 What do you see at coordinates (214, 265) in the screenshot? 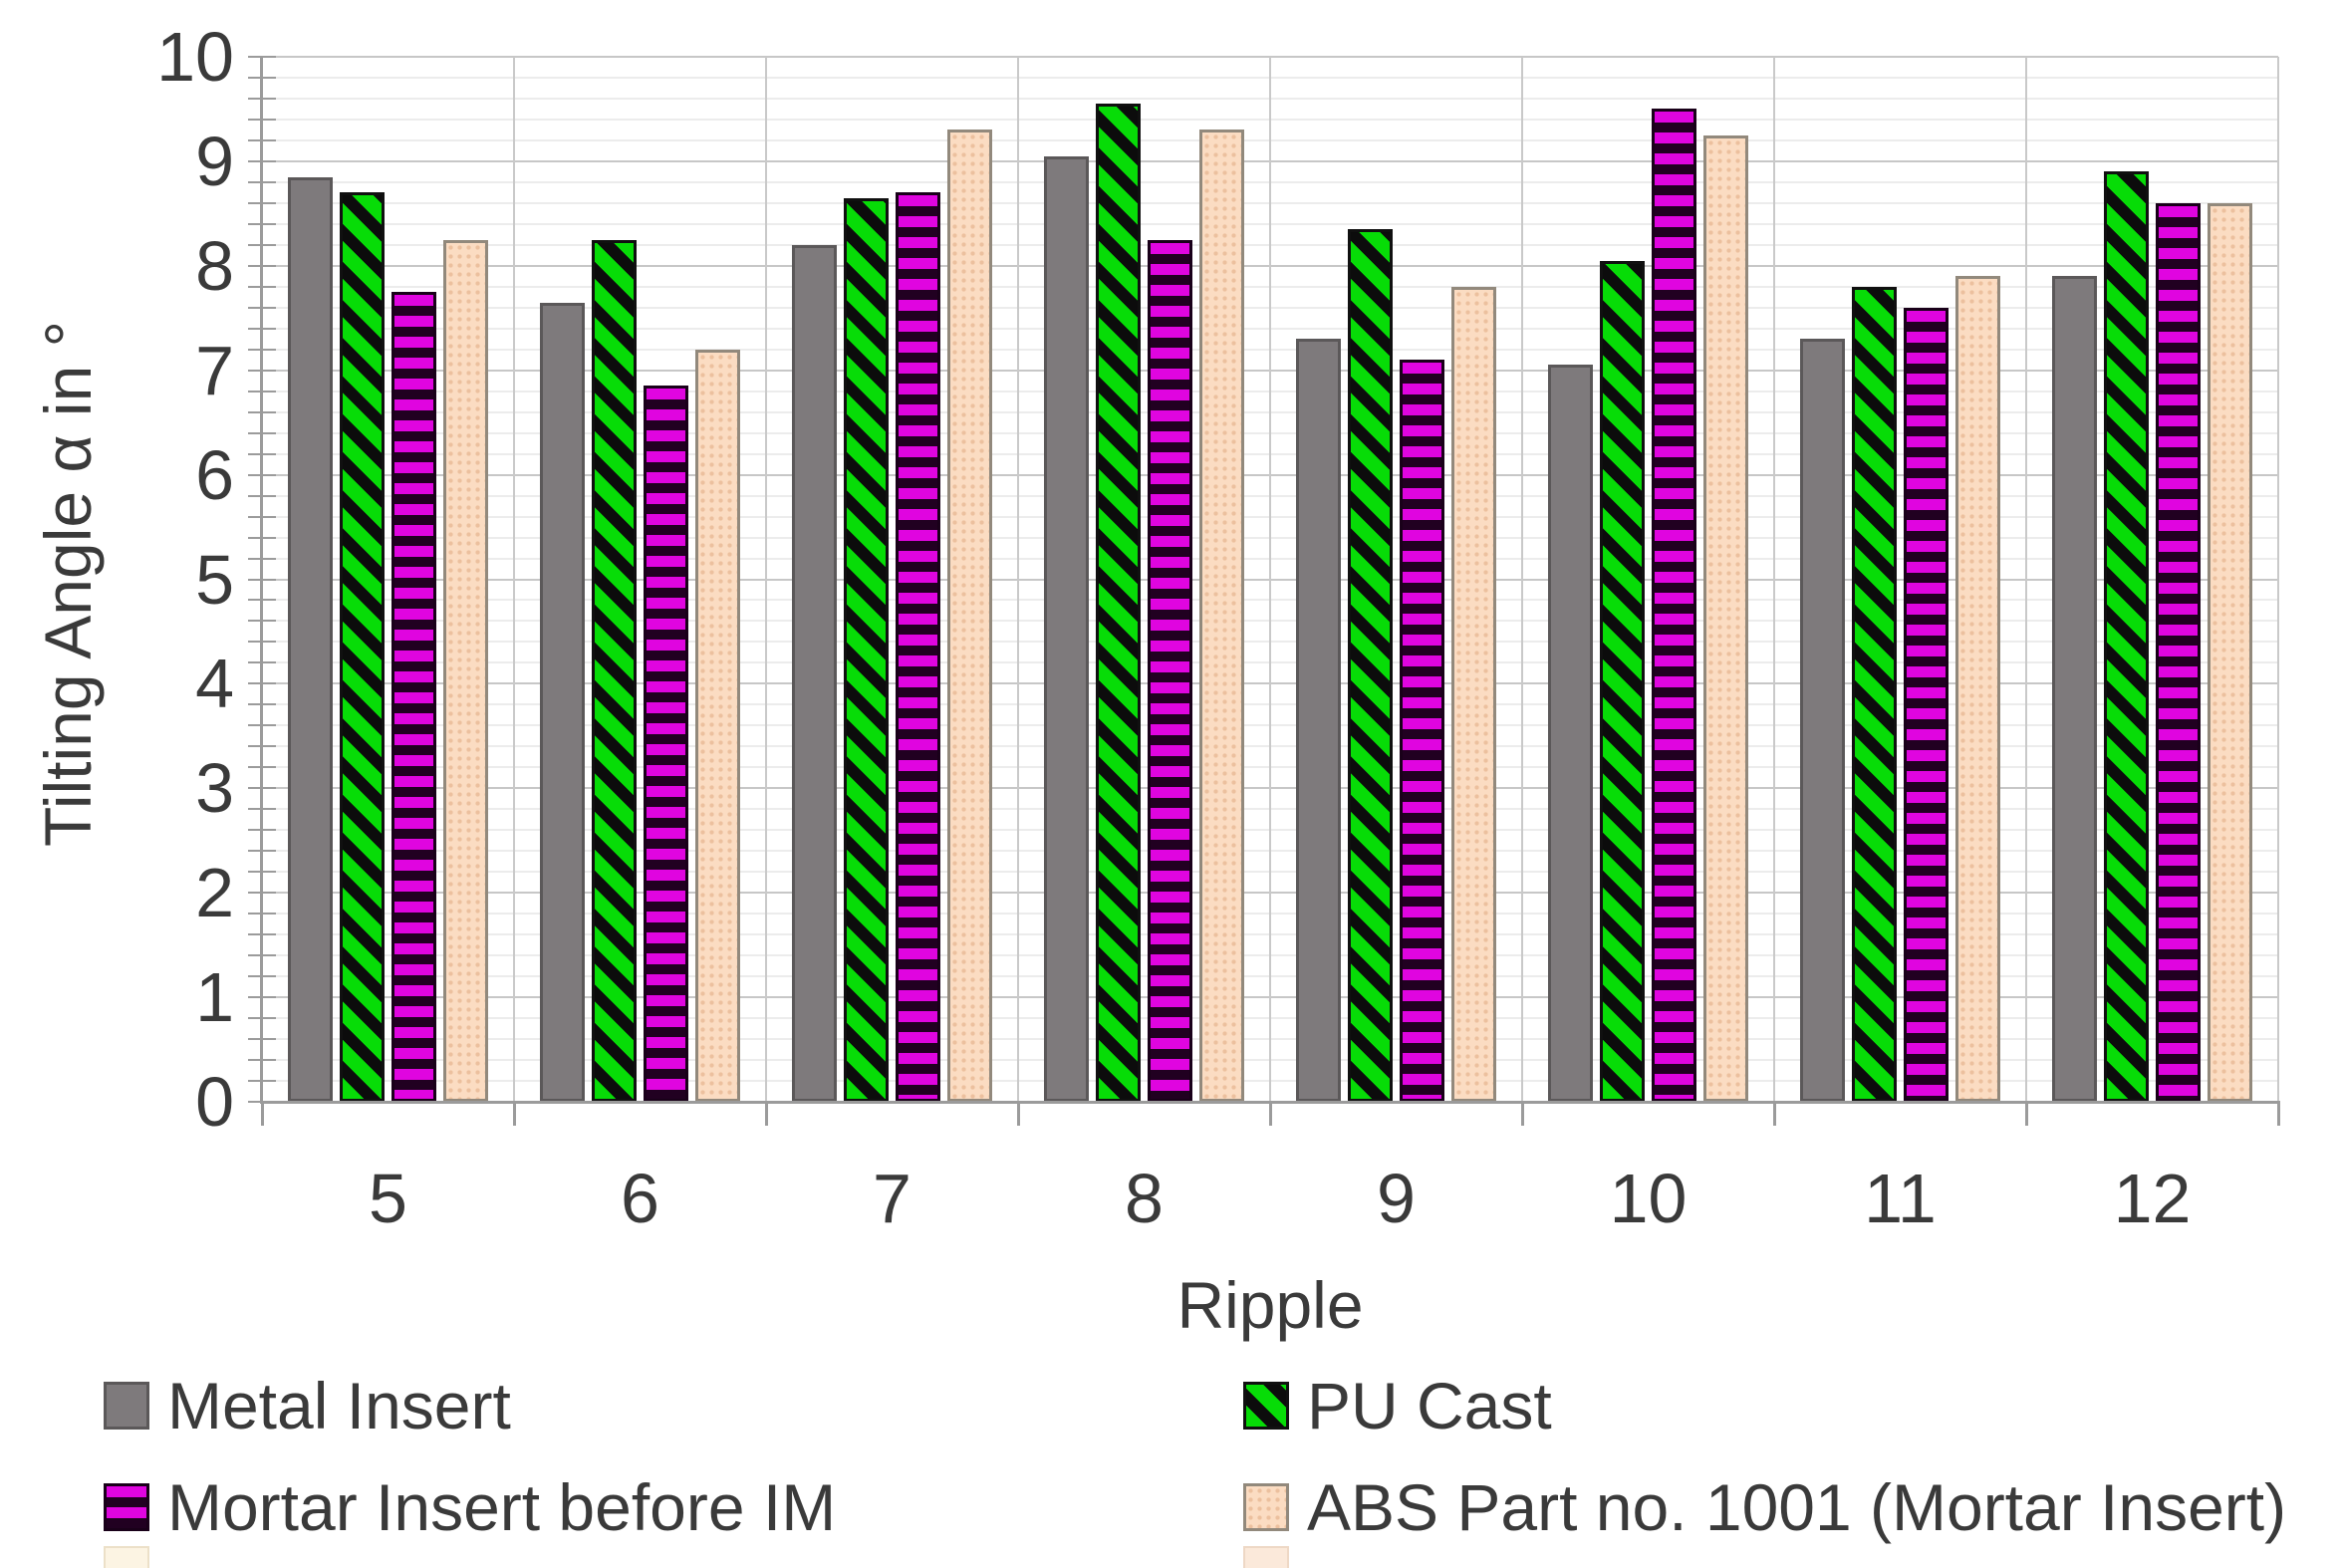
I see `y-tick-label-8: 8` at bounding box center [214, 265].